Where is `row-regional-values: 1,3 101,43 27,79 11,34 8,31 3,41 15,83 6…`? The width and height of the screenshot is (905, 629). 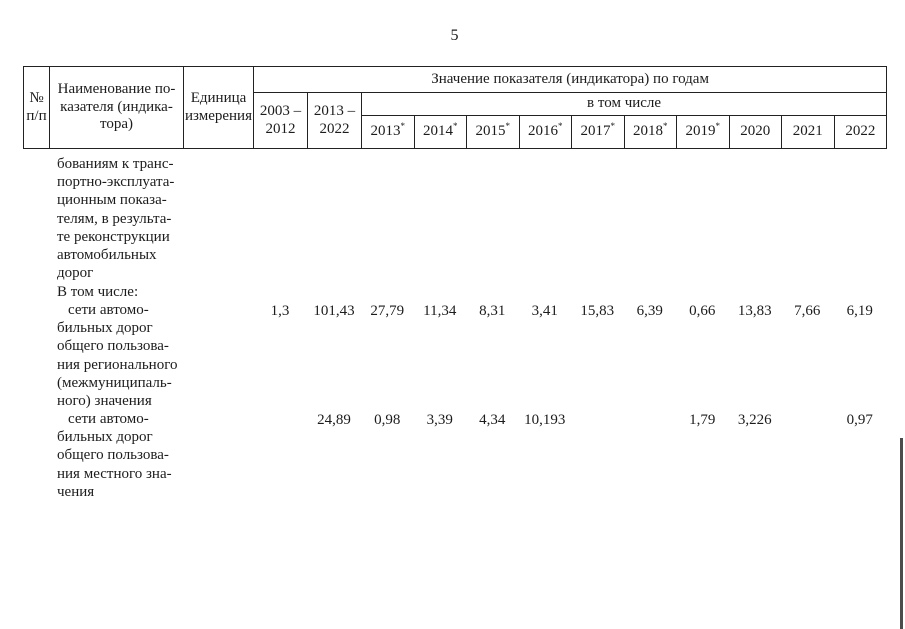
row-regional-values: 1,3 101,43 27,79 11,34 8,31 3,41 15,83 6… is located at coordinates (569, 311).